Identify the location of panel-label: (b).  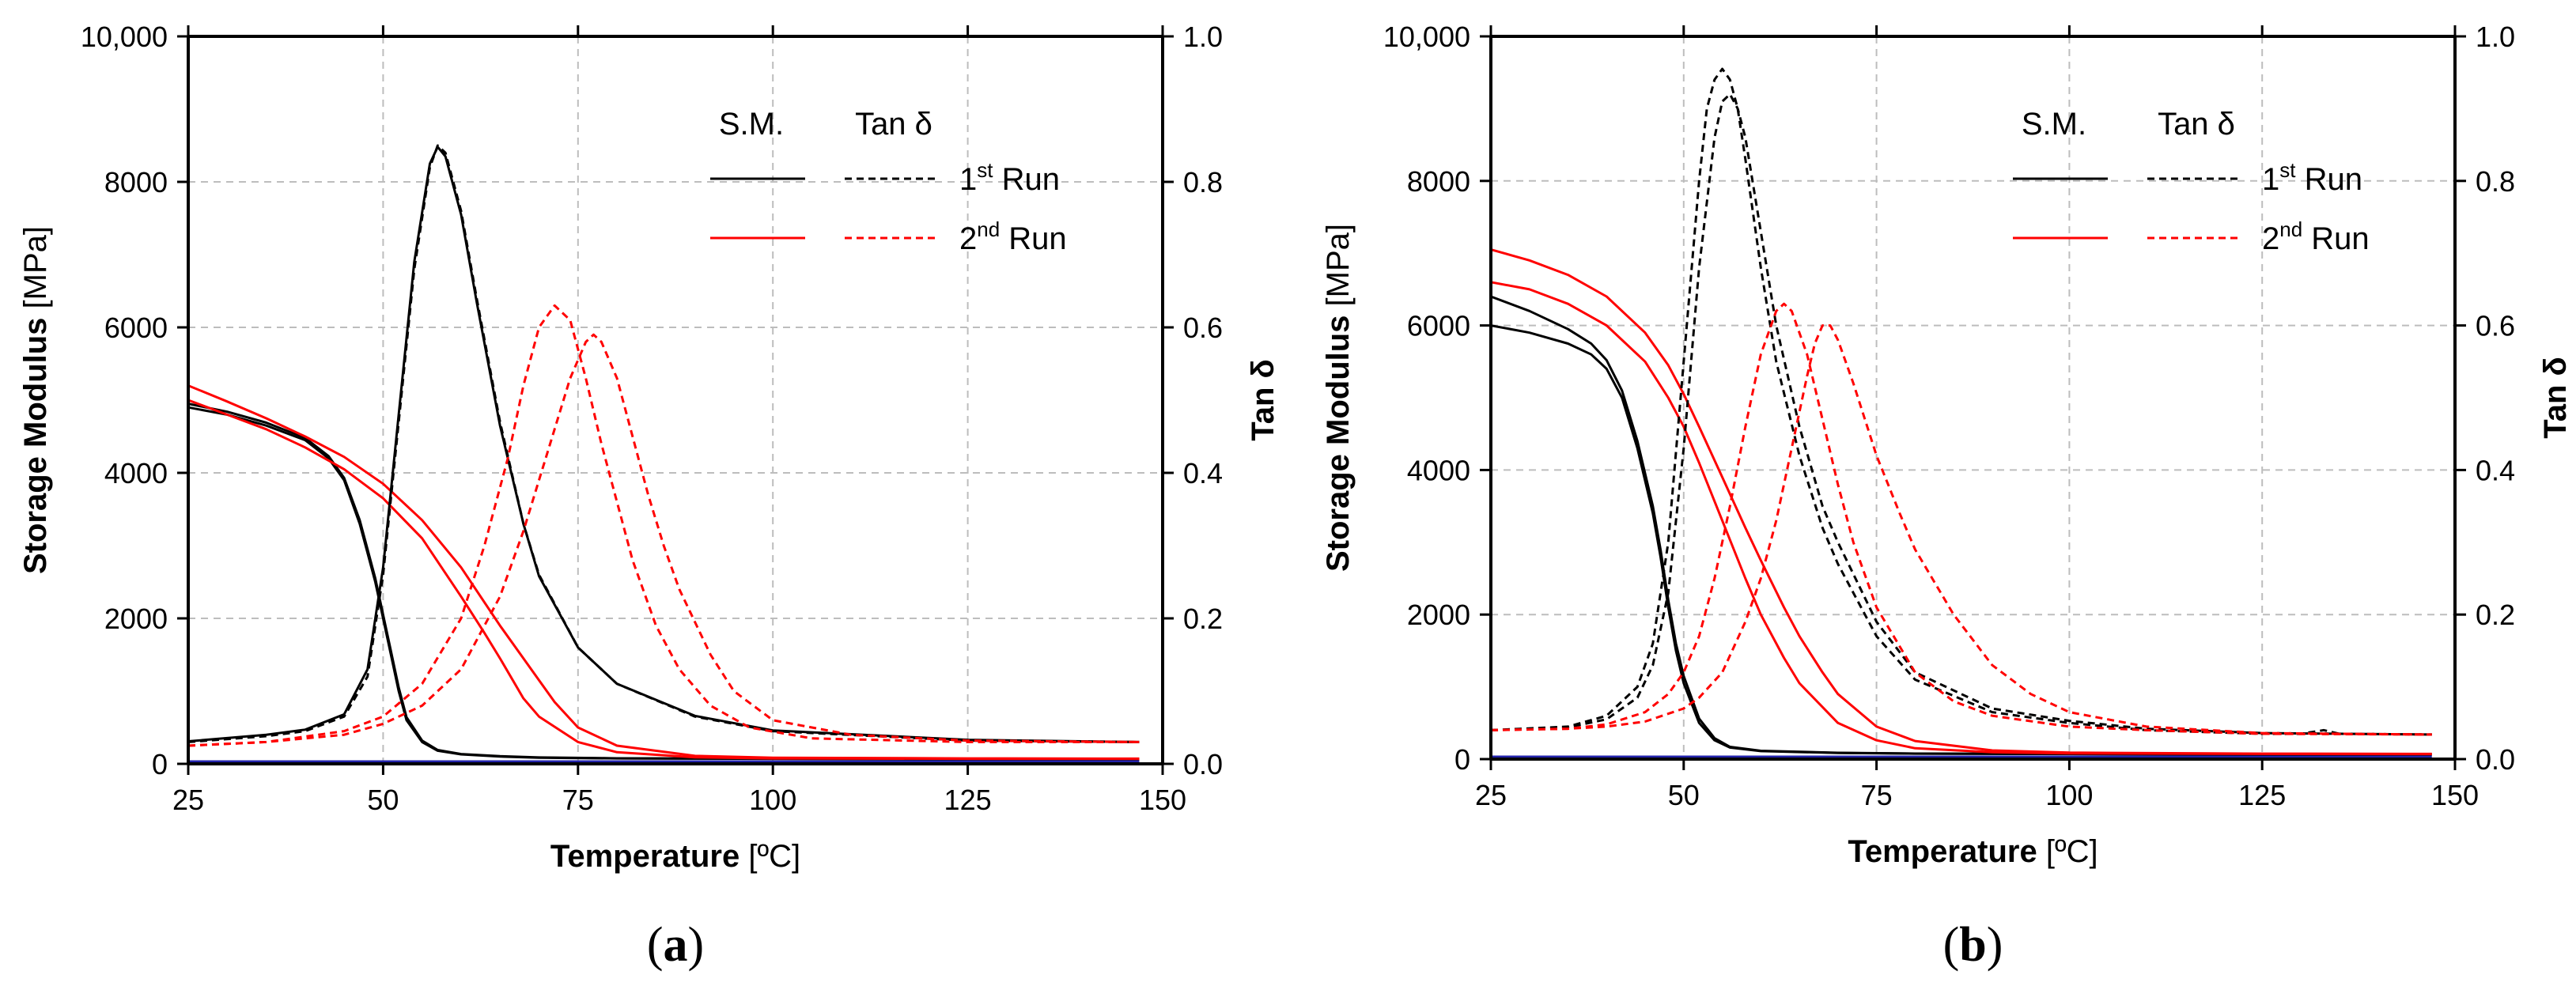
(1973, 945).